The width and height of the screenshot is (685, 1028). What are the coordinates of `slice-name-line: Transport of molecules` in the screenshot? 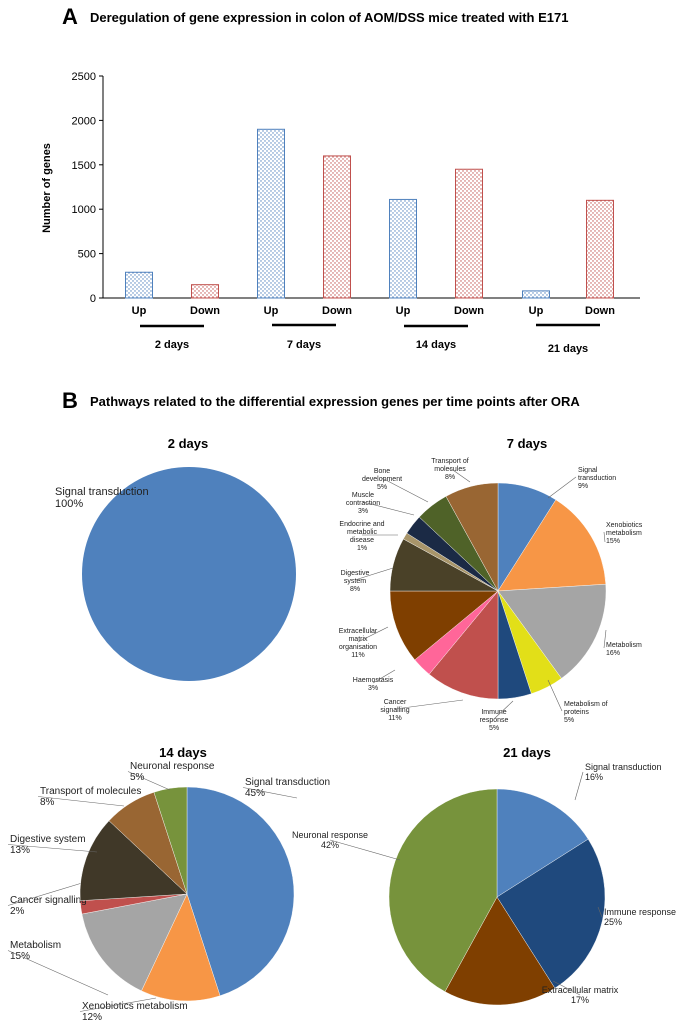 It's located at (90, 791).